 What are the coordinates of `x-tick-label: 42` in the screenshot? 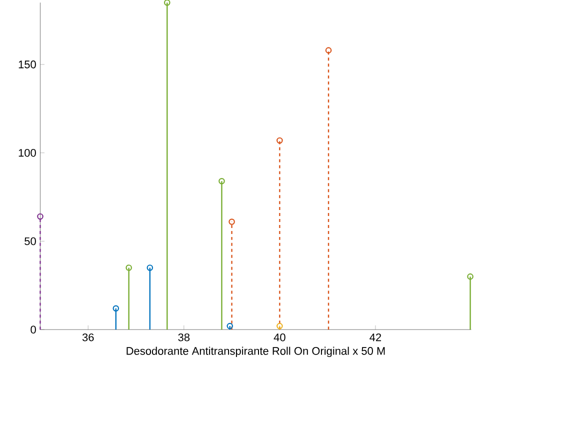 It's located at (376, 337).